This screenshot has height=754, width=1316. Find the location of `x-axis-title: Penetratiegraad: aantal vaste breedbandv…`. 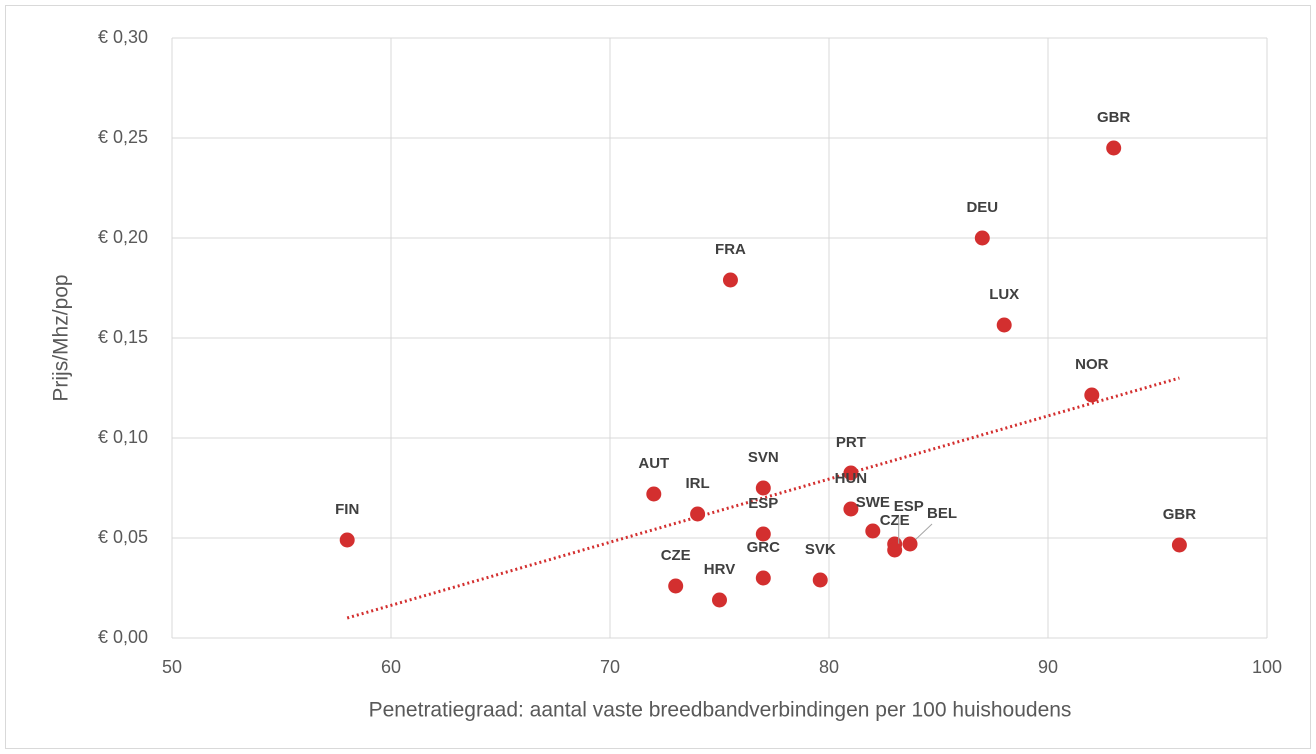

x-axis-title: Penetratiegraad: aantal vaste breedbandv… is located at coordinates (720, 710).